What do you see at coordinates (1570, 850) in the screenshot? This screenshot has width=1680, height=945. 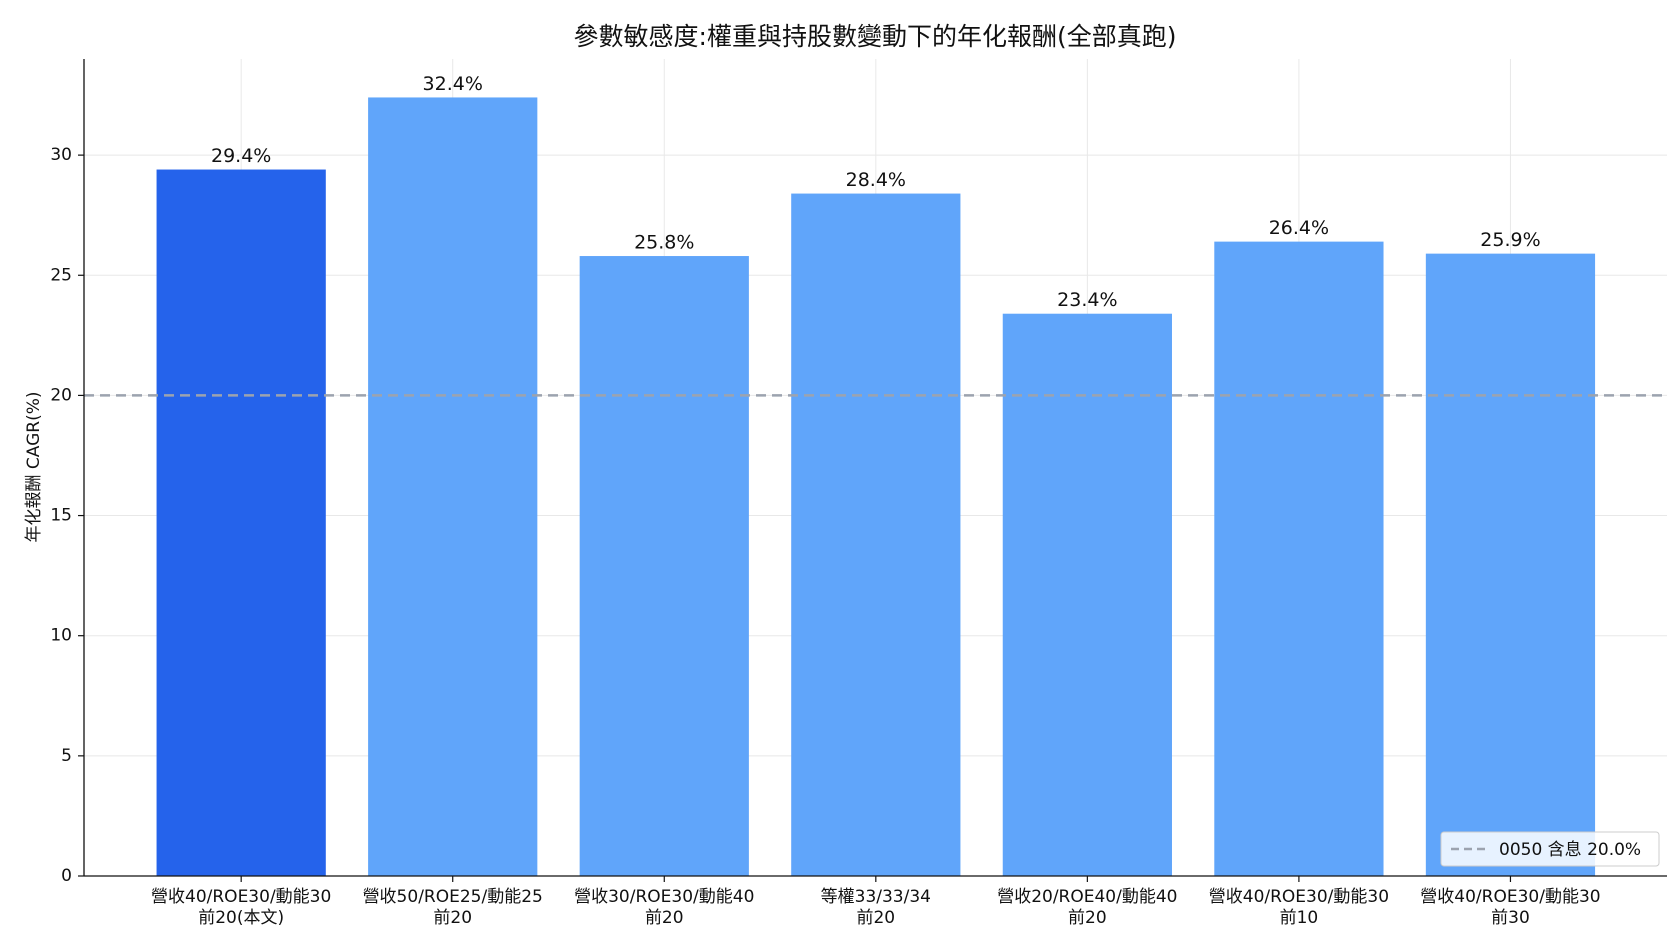 I see `legend-label: 0050 含息 20.0%` at bounding box center [1570, 850].